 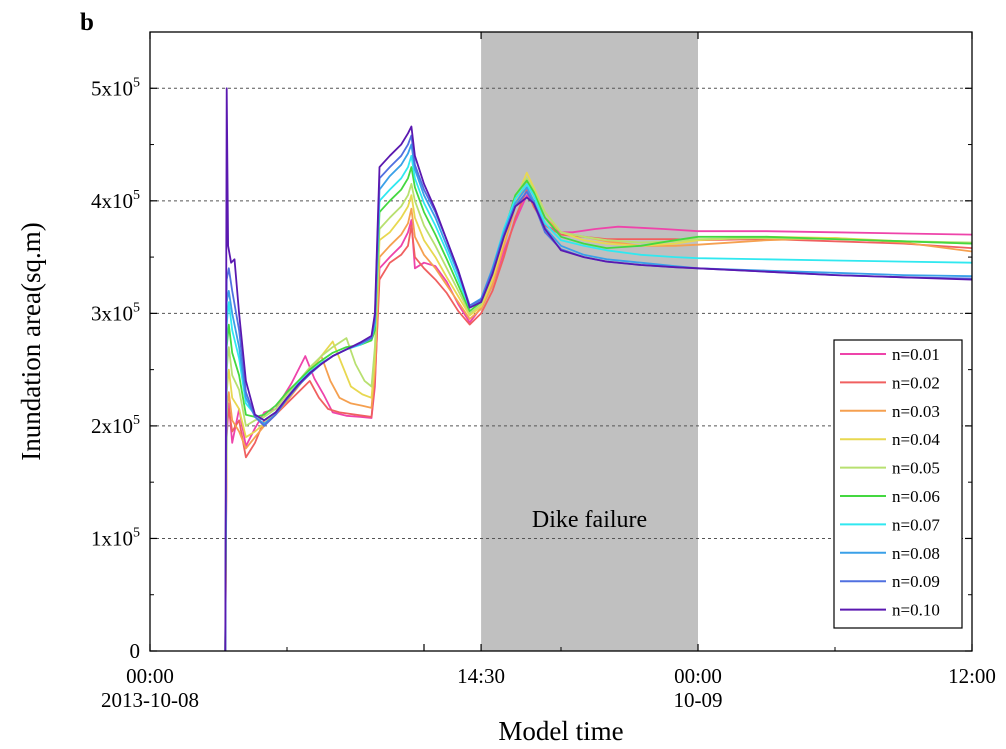 I want to click on legend-label: n=0.04, so click(x=916, y=439).